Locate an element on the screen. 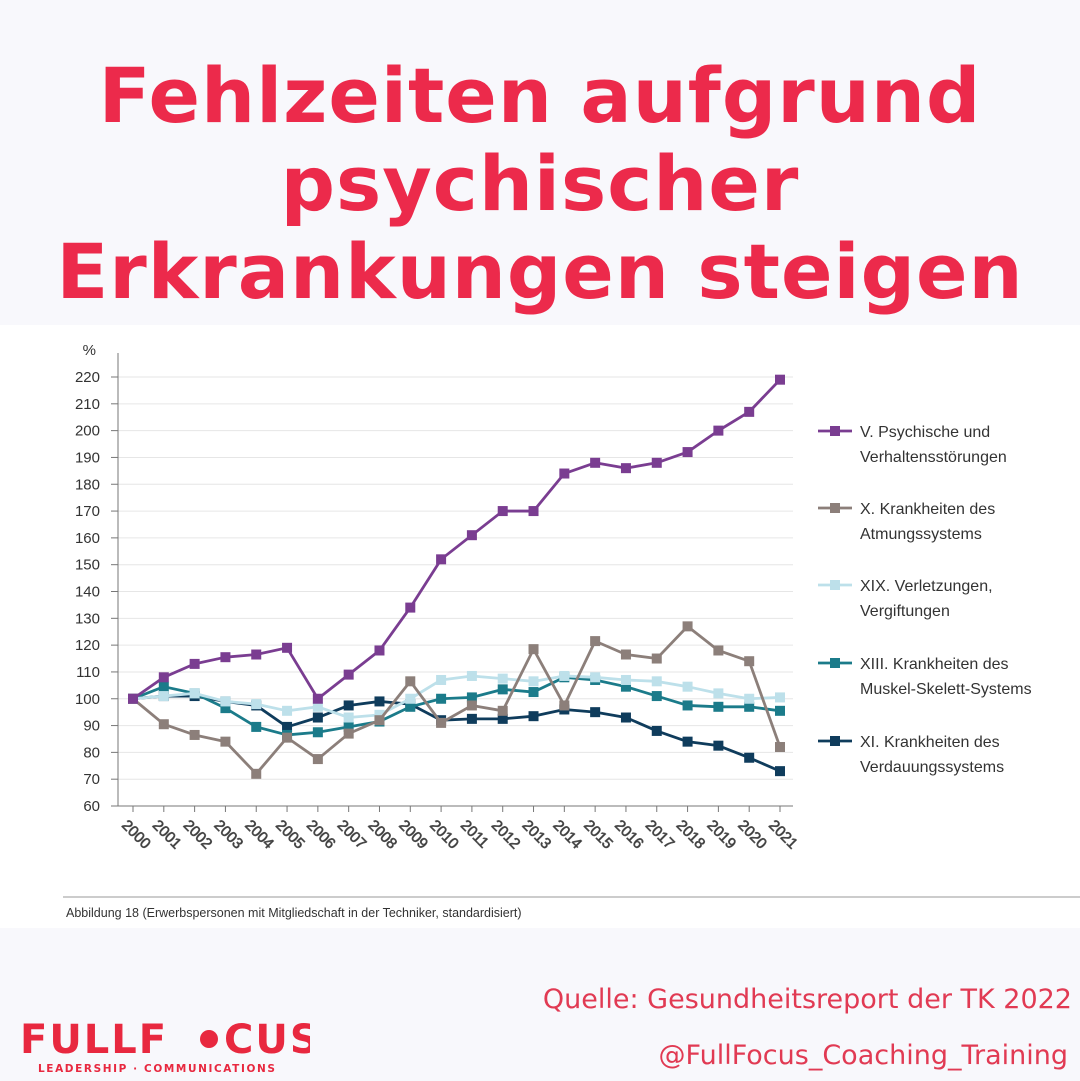 This screenshot has height=1081, width=1080. headline-line-3: Erkrankungen steigen is located at coordinates (540, 271).